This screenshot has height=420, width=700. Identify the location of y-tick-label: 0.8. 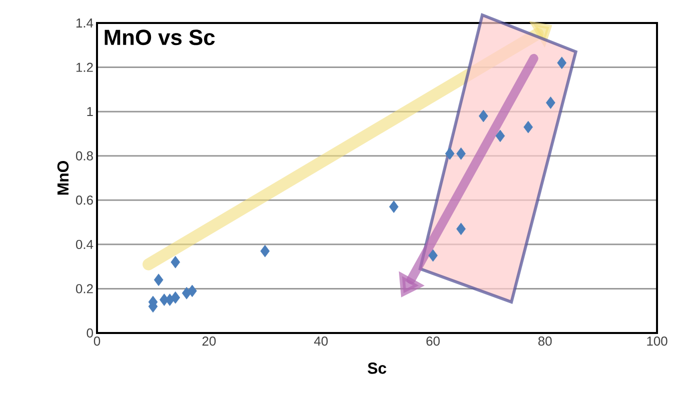
(84, 155).